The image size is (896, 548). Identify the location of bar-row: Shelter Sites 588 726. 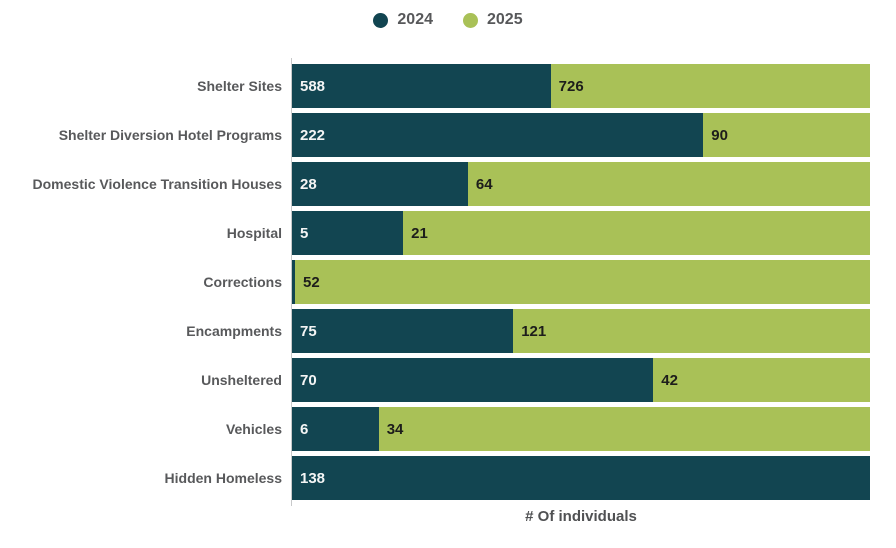
(435, 86).